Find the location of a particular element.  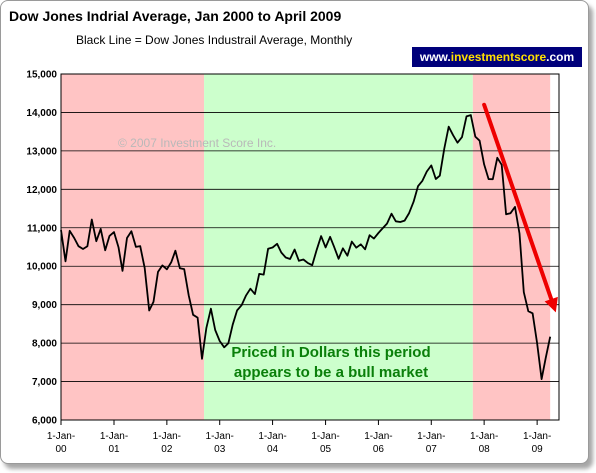

badge-suffix: .com is located at coordinates (560, 57).